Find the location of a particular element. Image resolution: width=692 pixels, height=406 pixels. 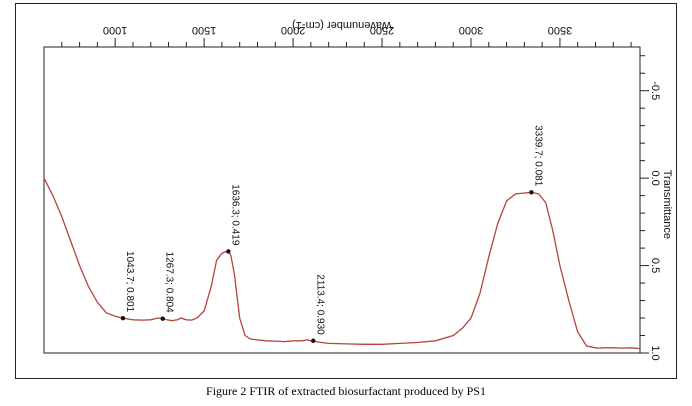

peak-label: 1636.3; 0.419 is located at coordinates (234, 215).